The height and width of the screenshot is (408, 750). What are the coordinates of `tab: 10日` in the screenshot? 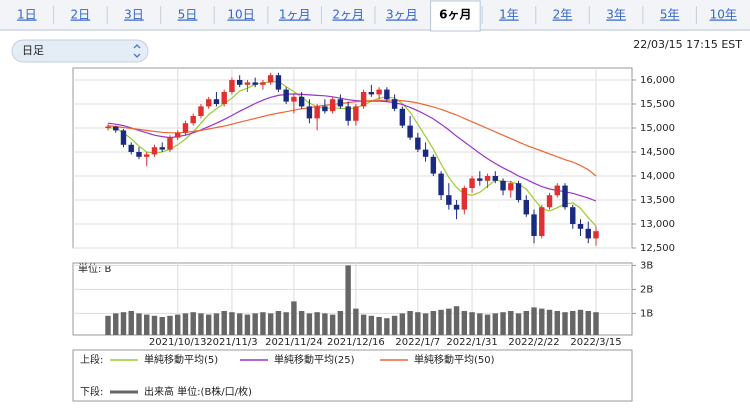 It's located at (240, 15).